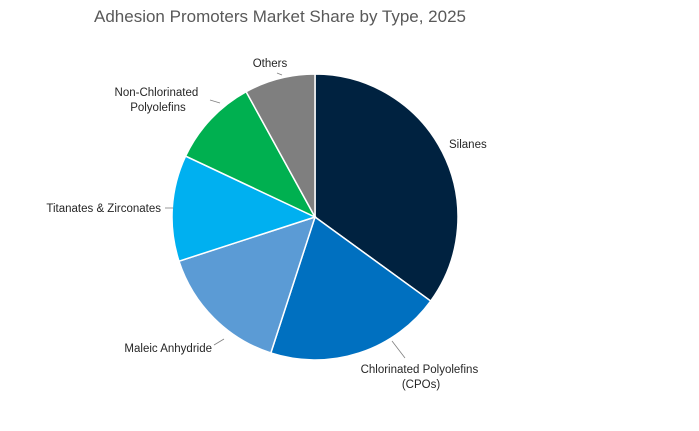 Image resolution: width=699 pixels, height=431 pixels. I want to click on label-non-chlorinated-line-1: Non-Chlorinated, so click(157, 93).